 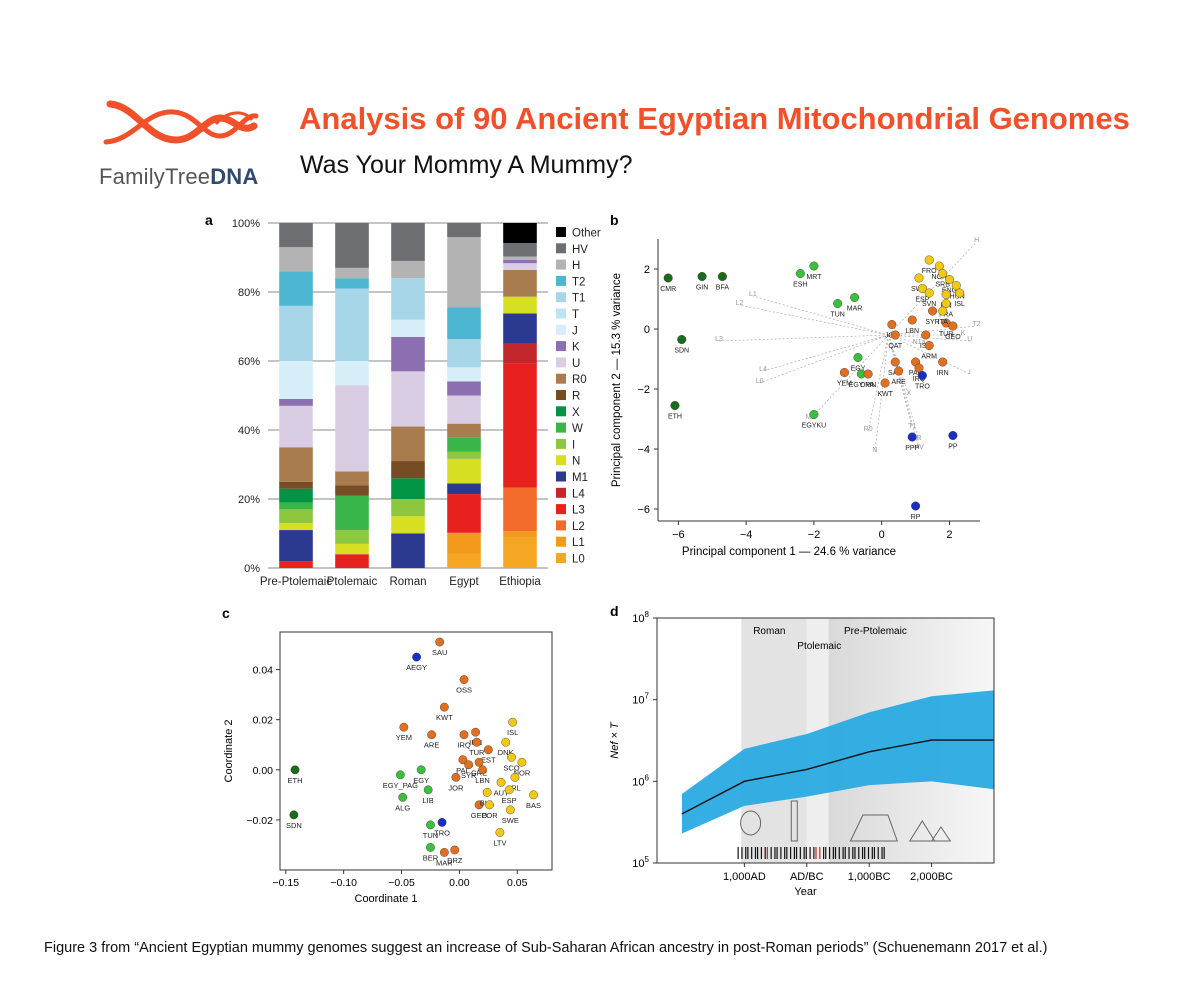 What do you see at coordinates (576, 462) in the screenshot?
I see `legend-label: N` at bounding box center [576, 462].